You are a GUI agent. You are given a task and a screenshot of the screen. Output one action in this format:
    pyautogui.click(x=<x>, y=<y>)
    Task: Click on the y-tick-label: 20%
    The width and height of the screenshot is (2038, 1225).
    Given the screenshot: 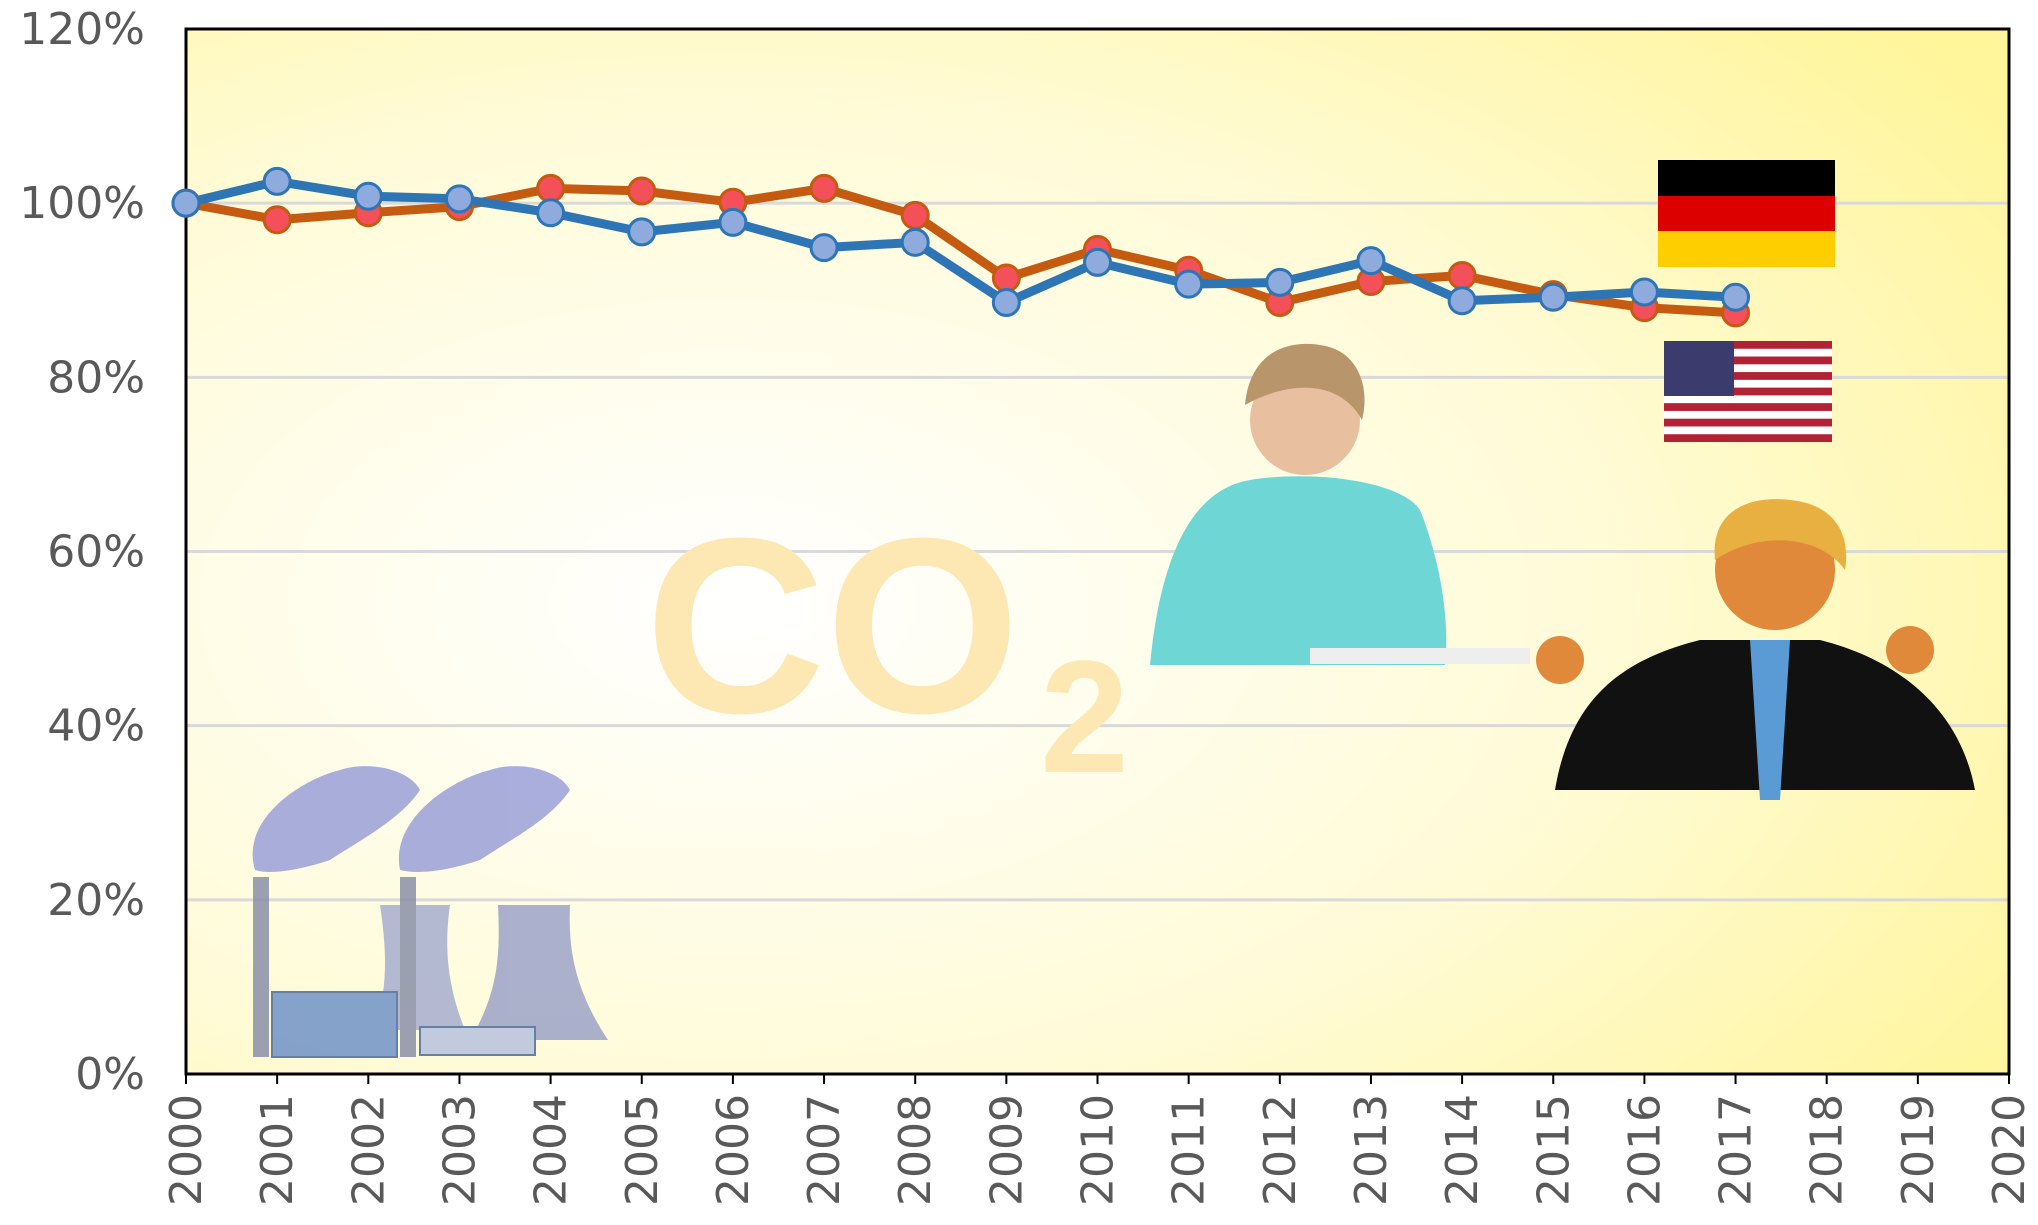 What is the action you would take?
    pyautogui.click(x=96, y=900)
    